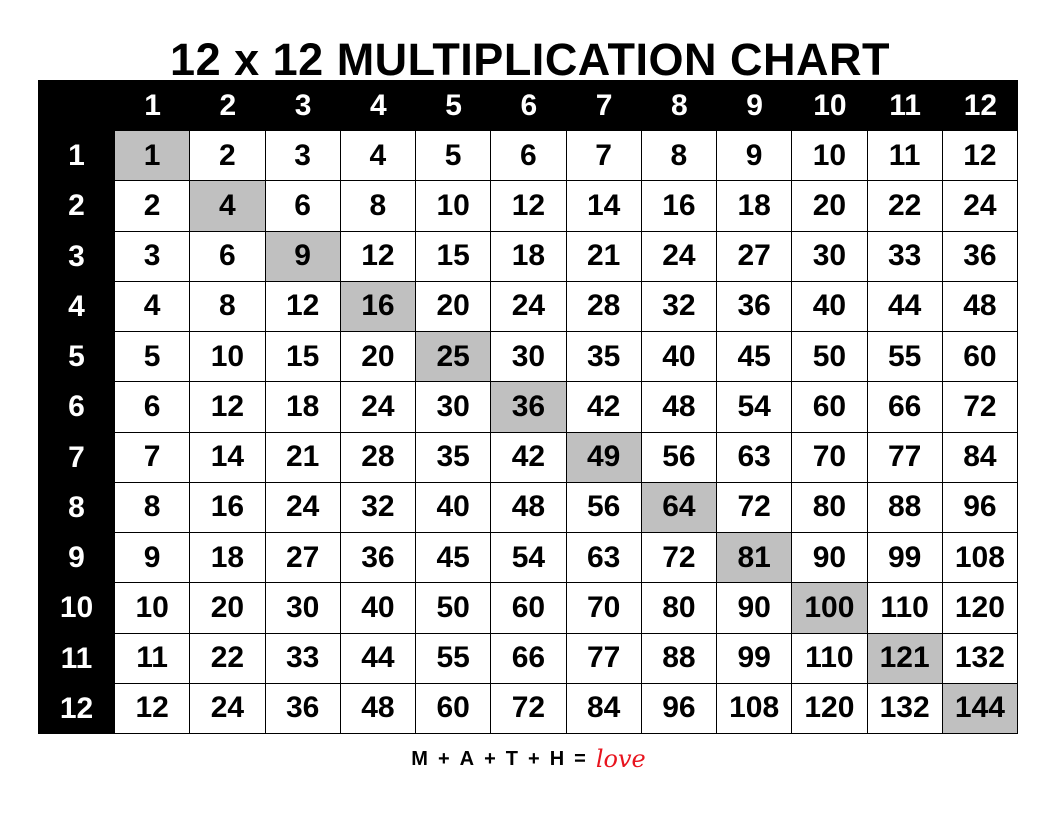 This screenshot has height=816, width=1057. What do you see at coordinates (529, 105) in the screenshot?
I see `column-header: 6` at bounding box center [529, 105].